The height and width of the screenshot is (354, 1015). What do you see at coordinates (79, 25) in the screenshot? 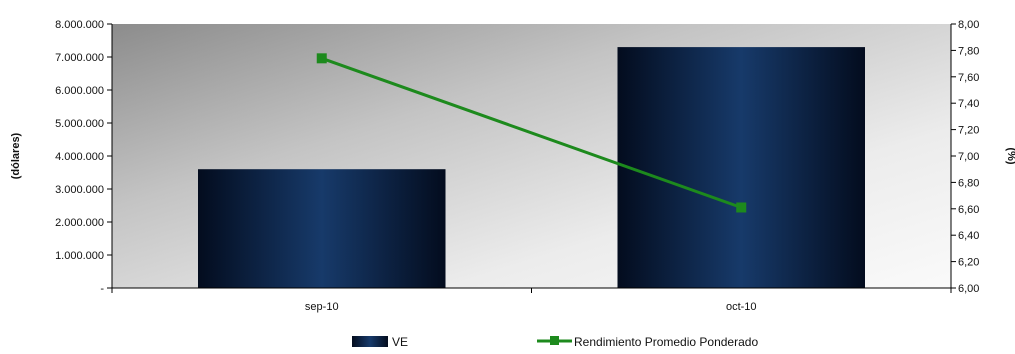
I see `y-tick-label: 8.000.000` at bounding box center [79, 25].